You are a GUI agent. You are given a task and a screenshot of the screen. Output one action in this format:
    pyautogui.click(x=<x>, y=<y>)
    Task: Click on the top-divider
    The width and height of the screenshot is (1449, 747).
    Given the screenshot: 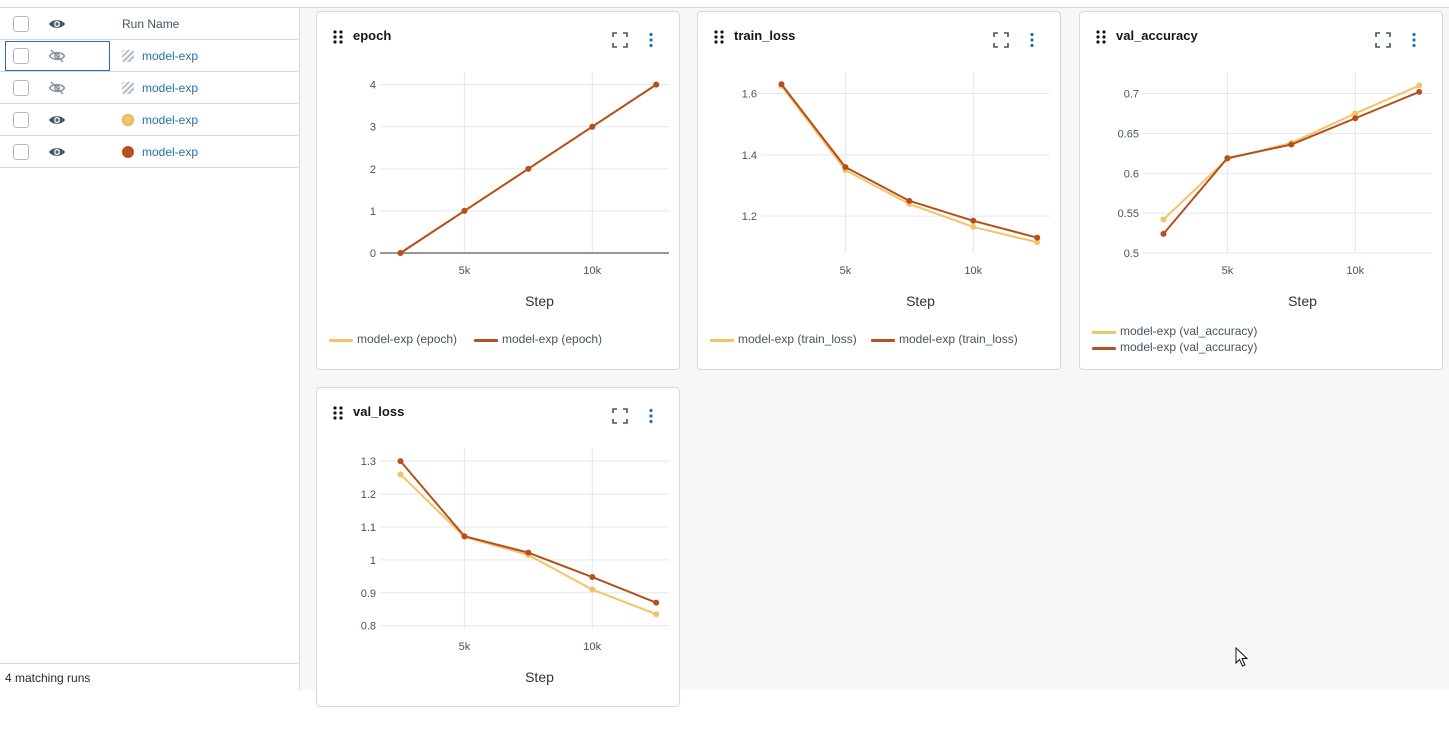 What is the action you would take?
    pyautogui.click(x=724, y=7)
    